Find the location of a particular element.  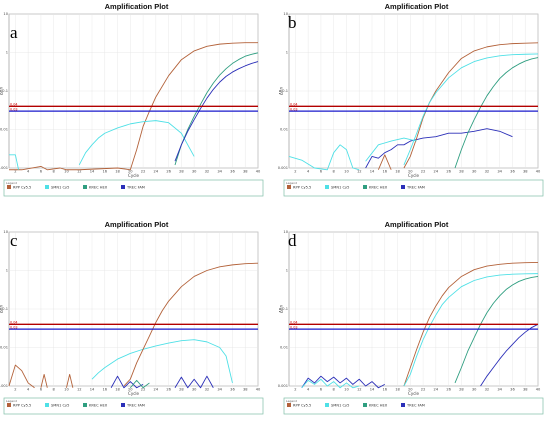

x-tick-label: 38 is located at coordinates (525, 172).